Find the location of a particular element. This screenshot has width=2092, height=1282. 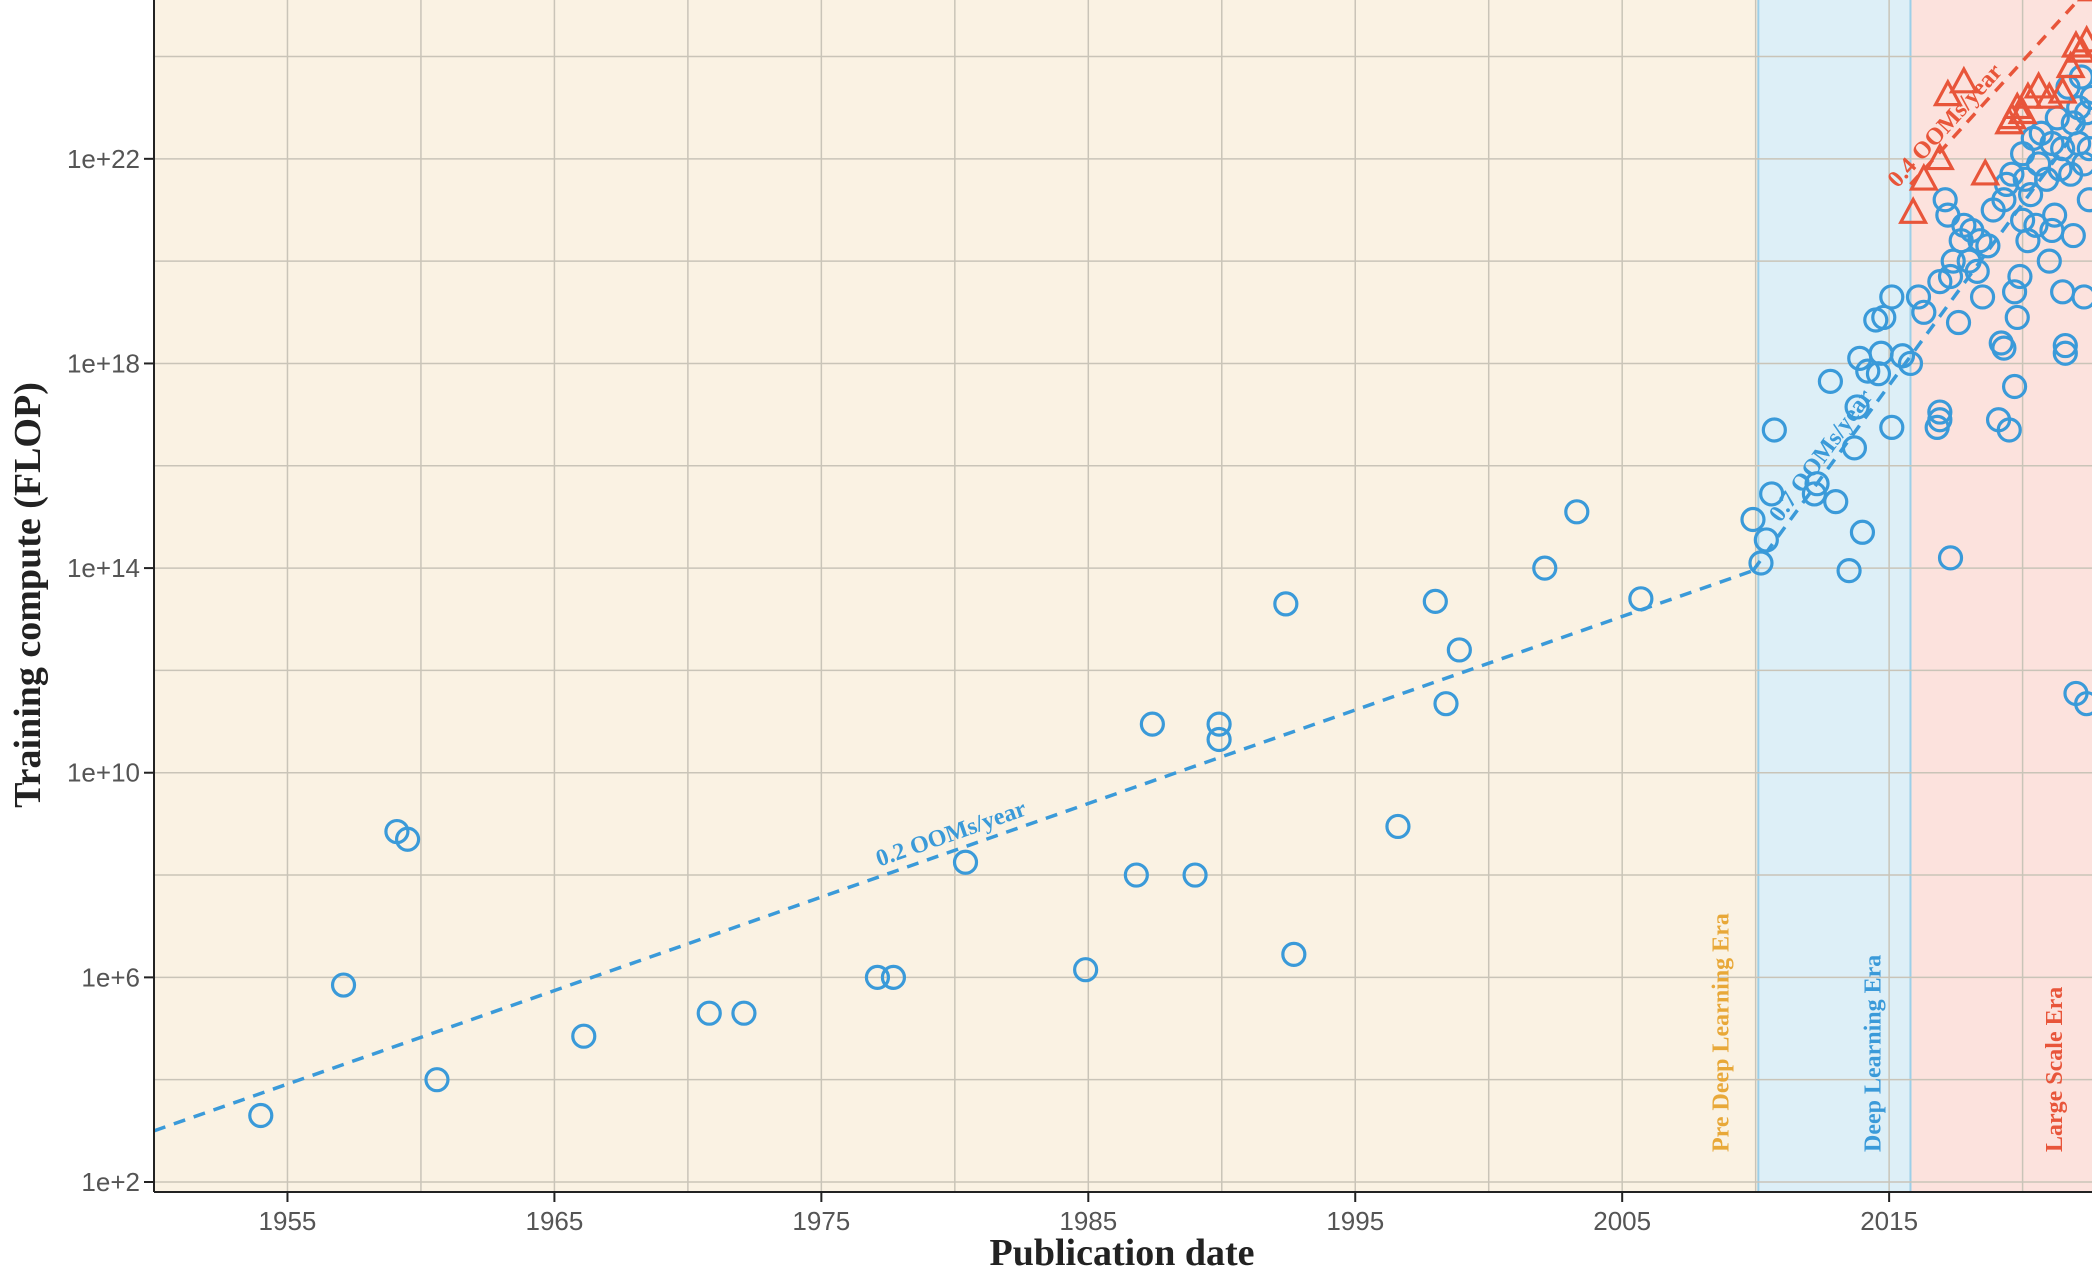

y-tick-label-2: 1e+10 is located at coordinates (103, 773).